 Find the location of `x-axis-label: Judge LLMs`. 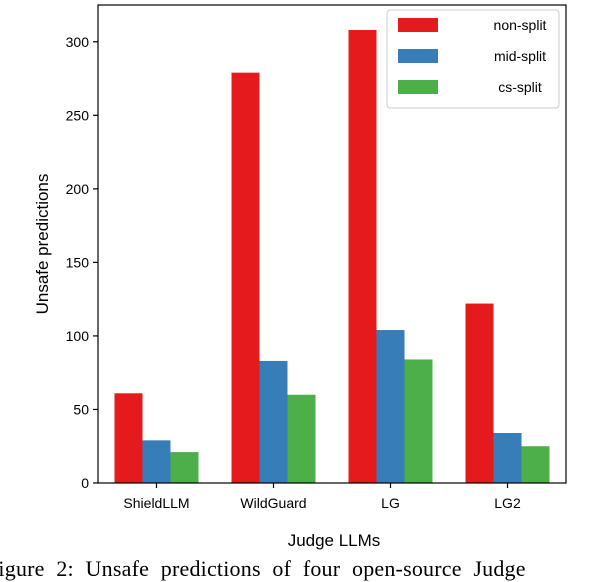

x-axis-label: Judge LLMs is located at coordinates (334, 540).